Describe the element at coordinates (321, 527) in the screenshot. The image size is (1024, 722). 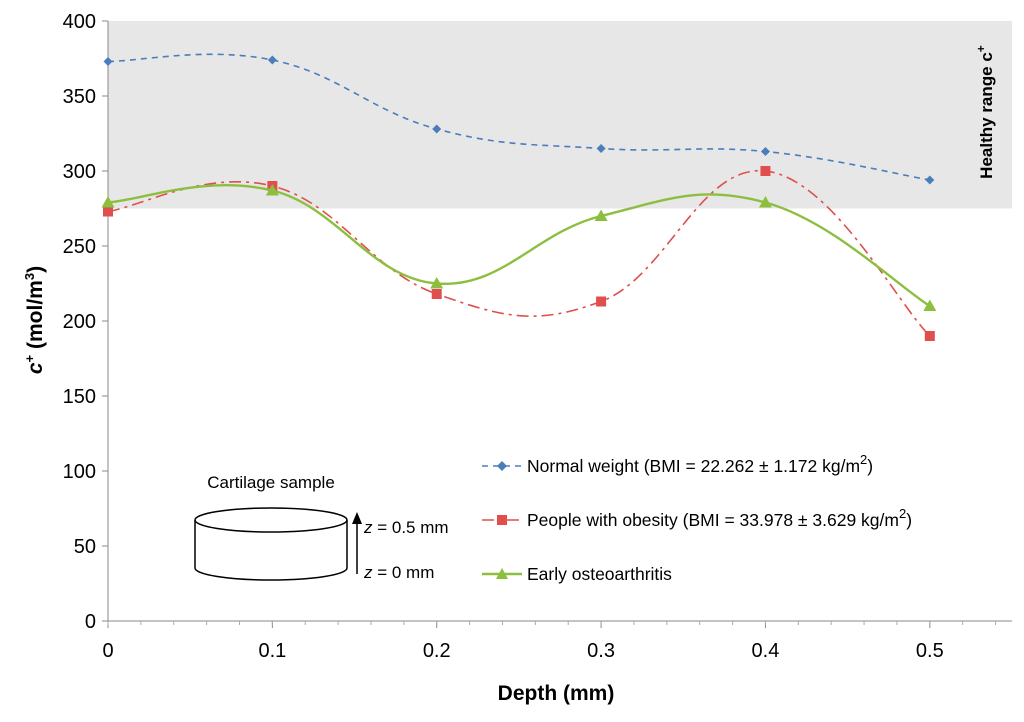
I see `cartilage-sample-annotation: Cartilage sample z = 0.5 mm z = 0 mm` at that location.